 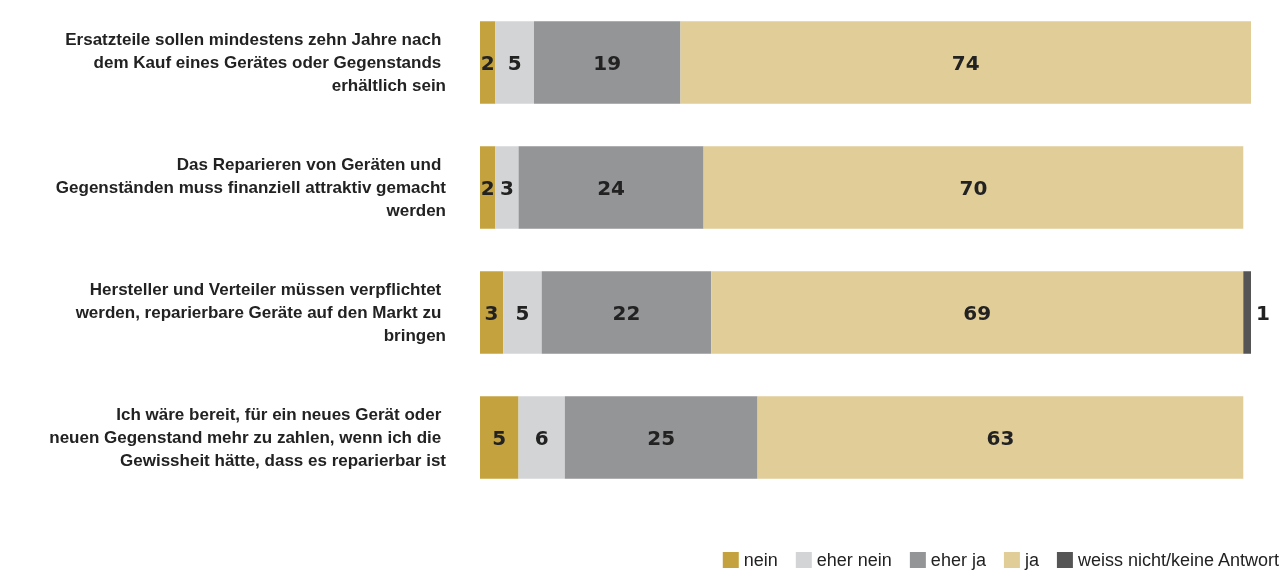 I want to click on data-label: 69, so click(x=977, y=312).